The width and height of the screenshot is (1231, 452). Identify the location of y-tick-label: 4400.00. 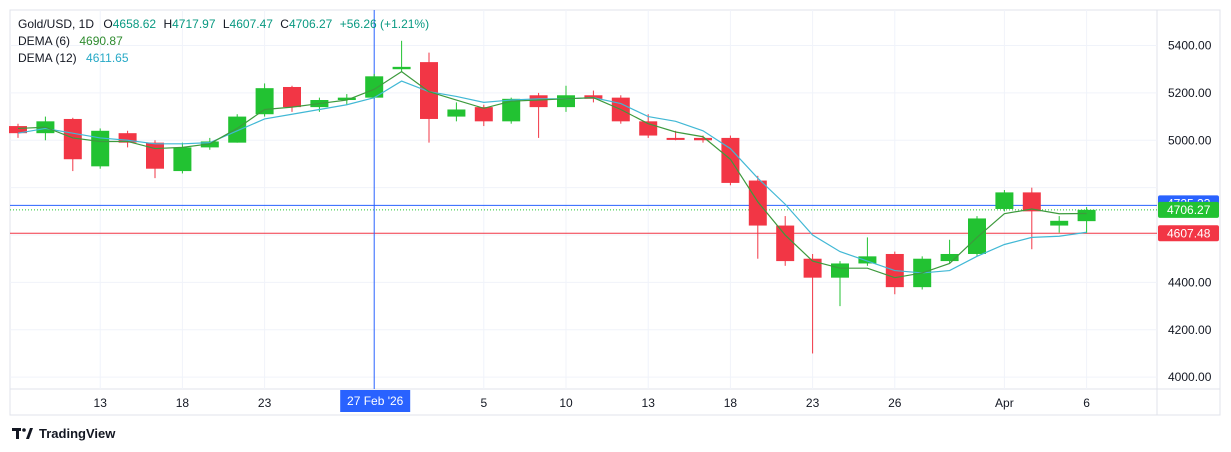
(1190, 282).